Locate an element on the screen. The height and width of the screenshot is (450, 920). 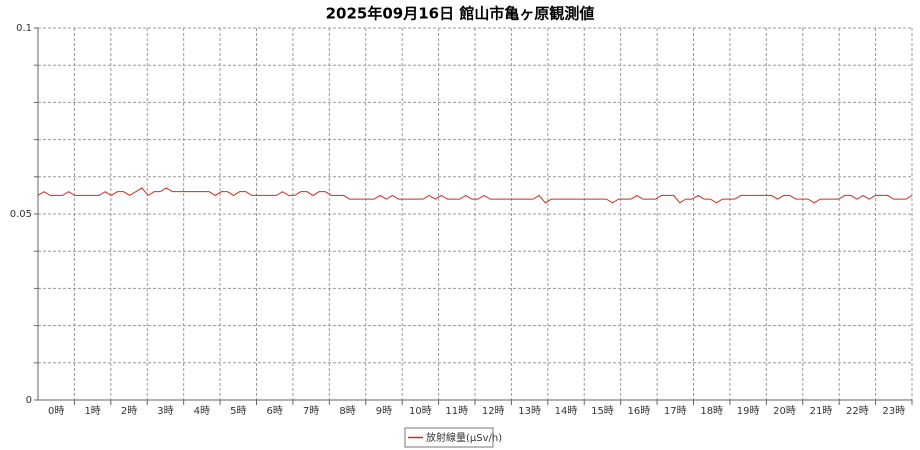
x-tick-label: 7時 is located at coordinates (311, 411).